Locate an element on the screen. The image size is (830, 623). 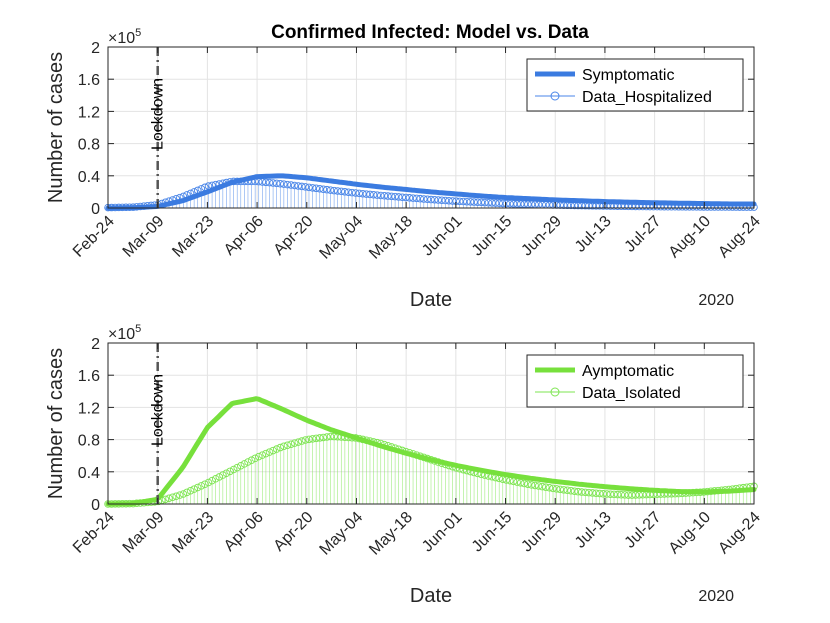
y-tick-label: 2 is located at coordinates (95, 48).